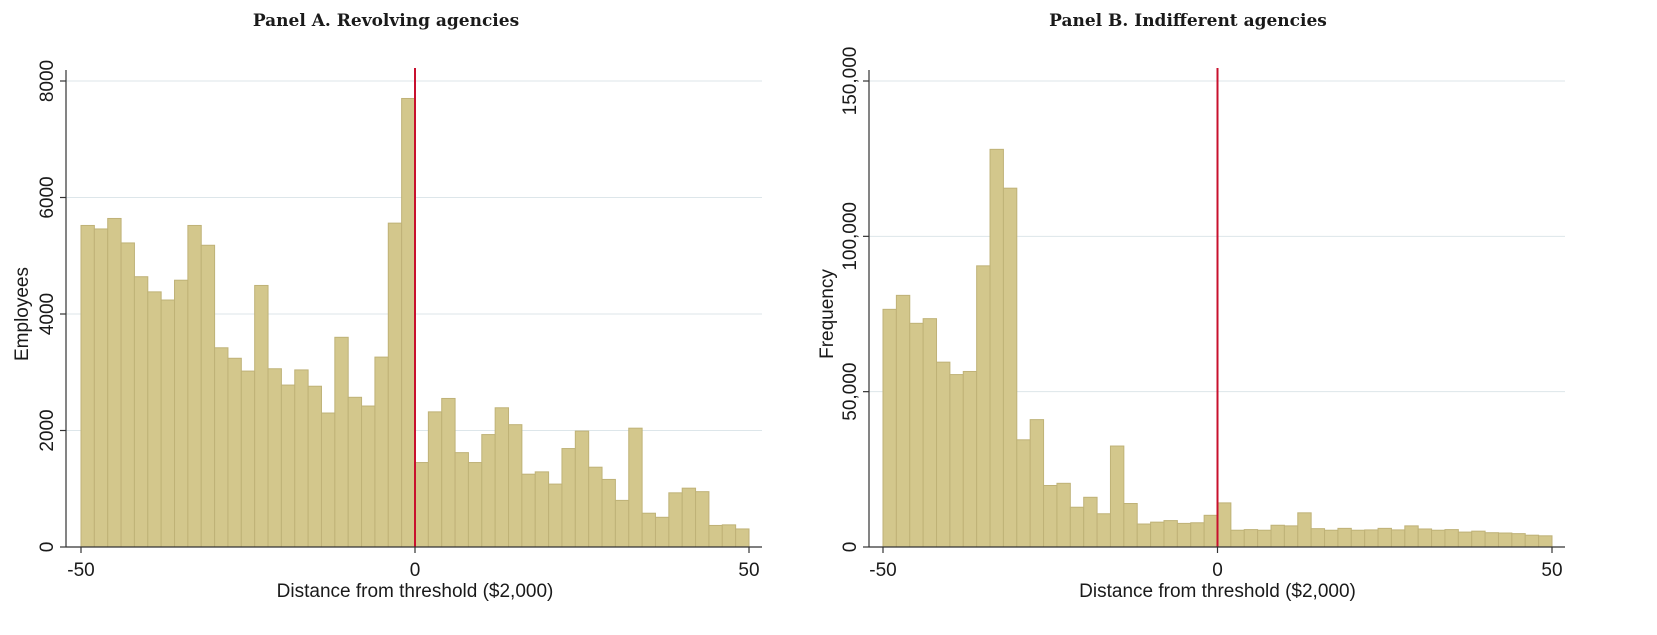 The height and width of the screenshot is (635, 1657). I want to click on panel-b-x-tick-label: -50, so click(882, 570).